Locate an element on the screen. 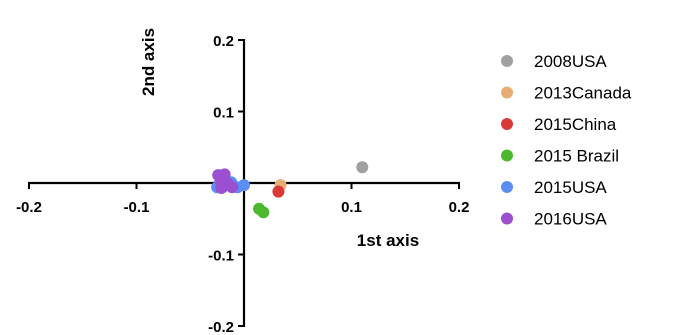 This screenshot has height=335, width=682. x-tick-label: -0.2 is located at coordinates (29, 207).